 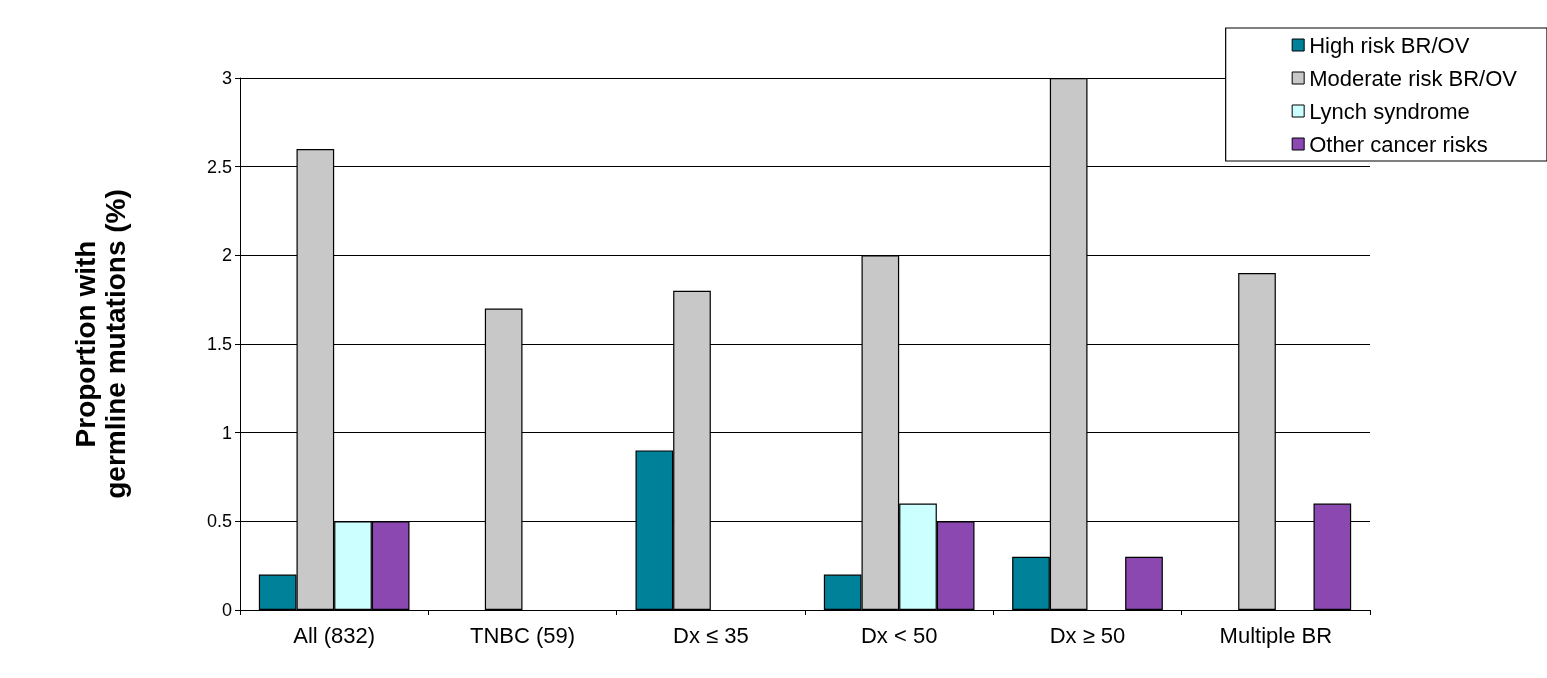 I want to click on x-tick-label: TNBC (59), so click(x=522, y=635).